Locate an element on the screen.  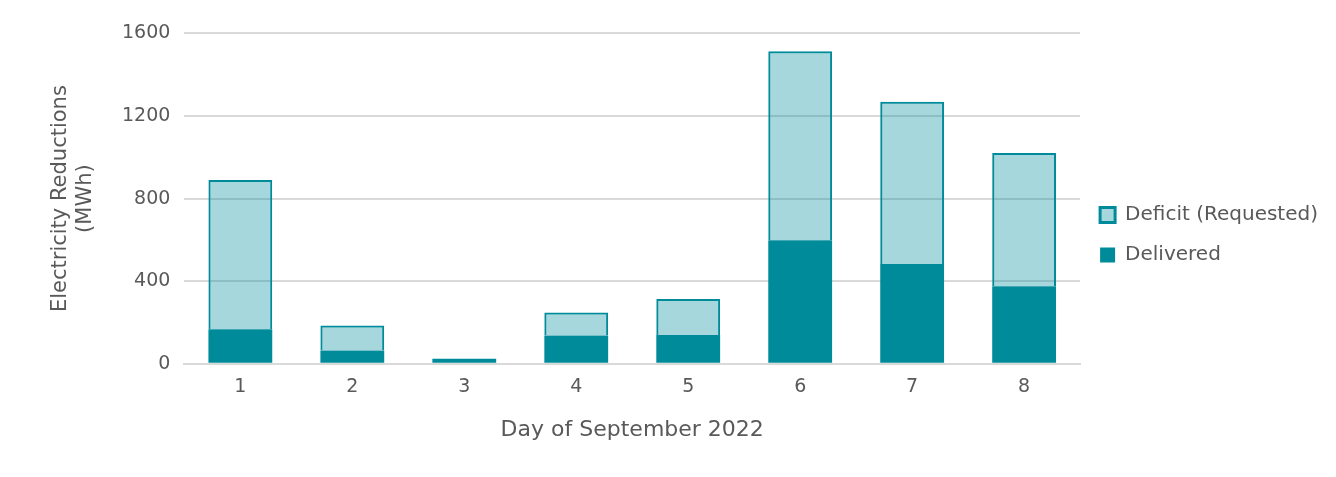
bar is located at coordinates (464, 360).